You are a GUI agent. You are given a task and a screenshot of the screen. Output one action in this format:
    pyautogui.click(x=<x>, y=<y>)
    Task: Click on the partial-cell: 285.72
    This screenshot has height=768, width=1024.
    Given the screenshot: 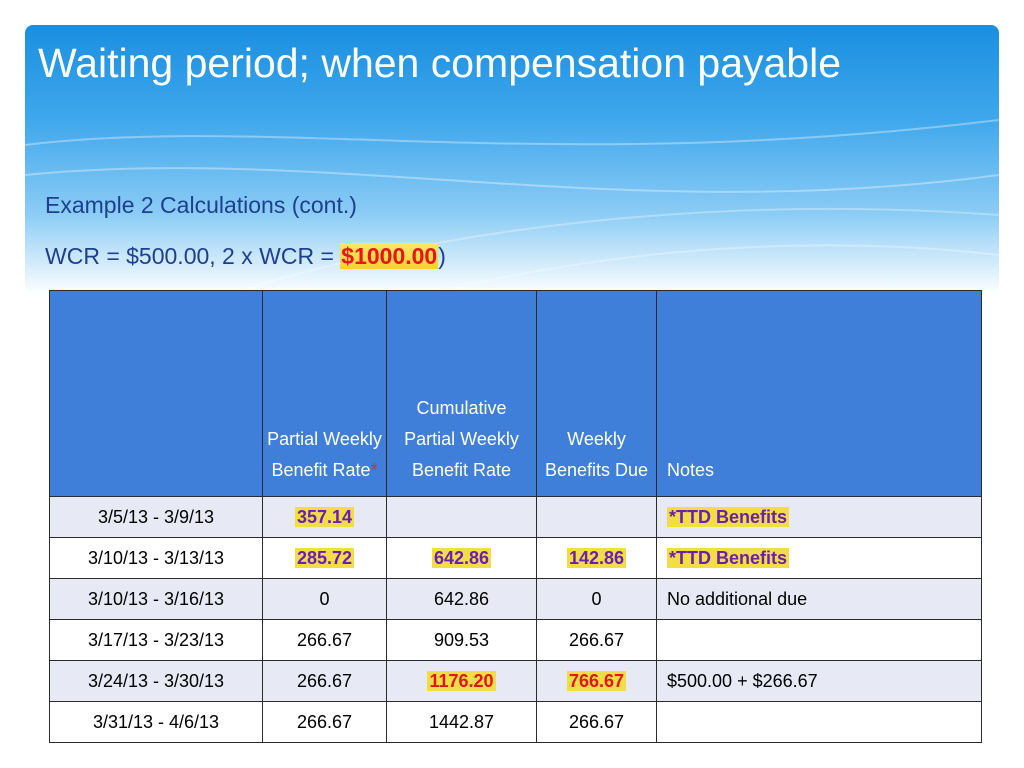 What is the action you would take?
    pyautogui.click(x=324, y=558)
    